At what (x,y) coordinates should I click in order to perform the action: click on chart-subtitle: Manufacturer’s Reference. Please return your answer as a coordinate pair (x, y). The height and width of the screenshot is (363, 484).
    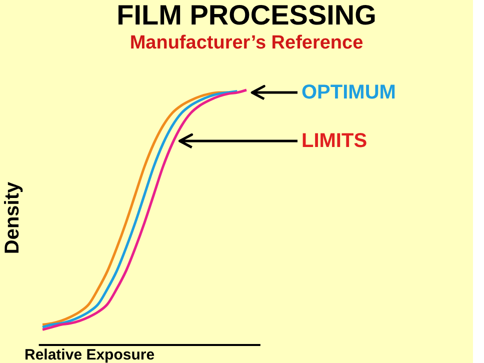
    Looking at the image, I should click on (247, 43).